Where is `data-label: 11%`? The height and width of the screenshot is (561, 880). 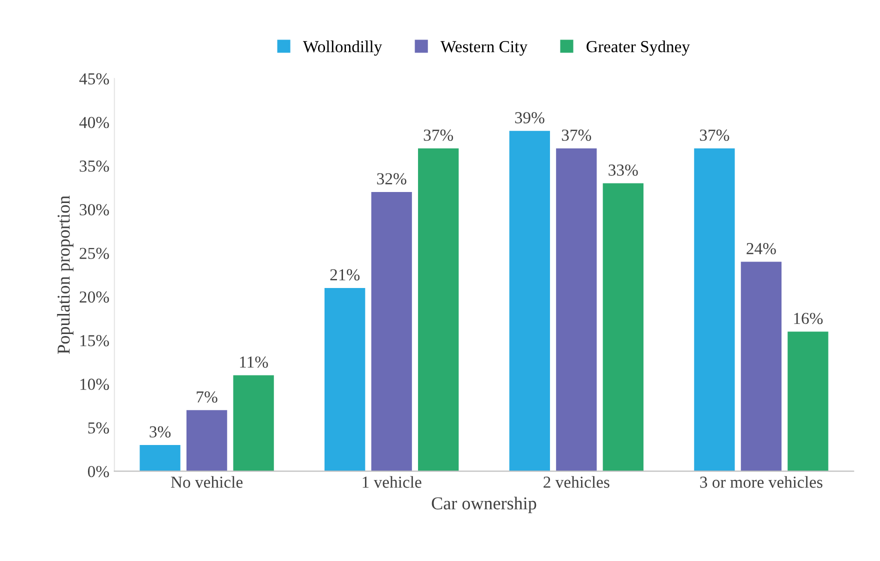 data-label: 11% is located at coordinates (254, 362).